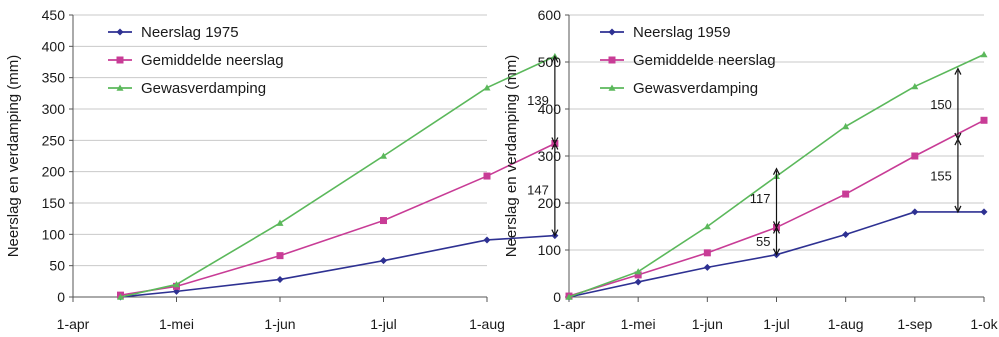 The image size is (999, 337). I want to click on annotation-label: 117, so click(760, 198).